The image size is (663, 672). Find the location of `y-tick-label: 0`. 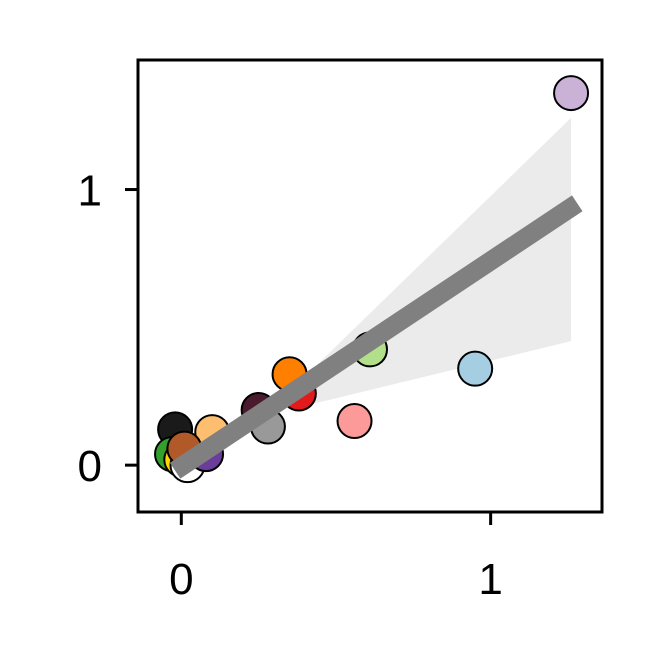

y-tick-label: 0 is located at coordinates (90, 466).